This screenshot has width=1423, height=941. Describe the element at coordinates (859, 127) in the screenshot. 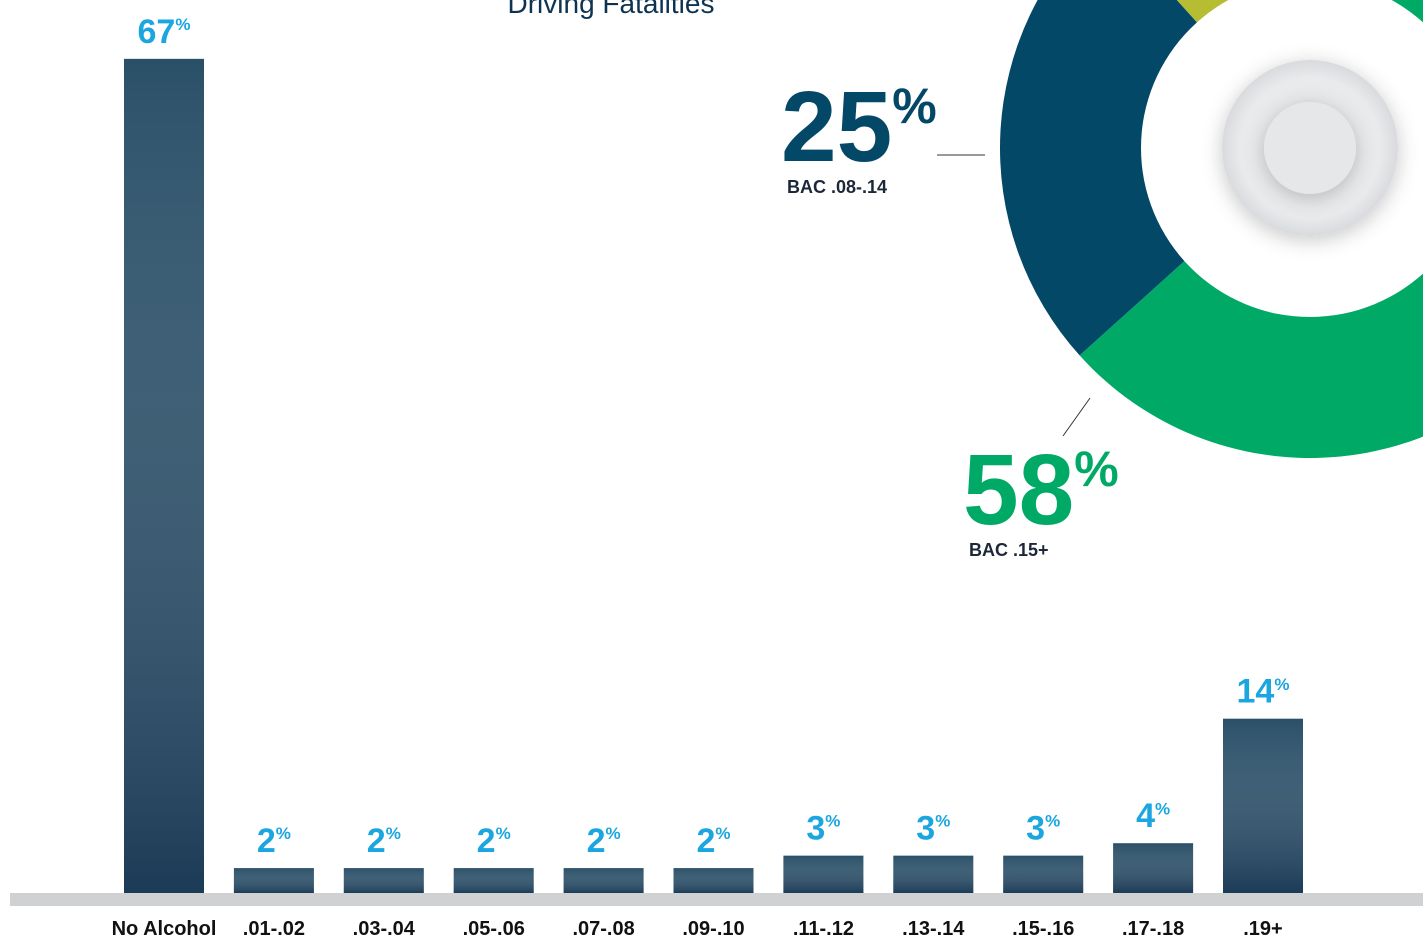

I see `value-label: 25%` at that location.